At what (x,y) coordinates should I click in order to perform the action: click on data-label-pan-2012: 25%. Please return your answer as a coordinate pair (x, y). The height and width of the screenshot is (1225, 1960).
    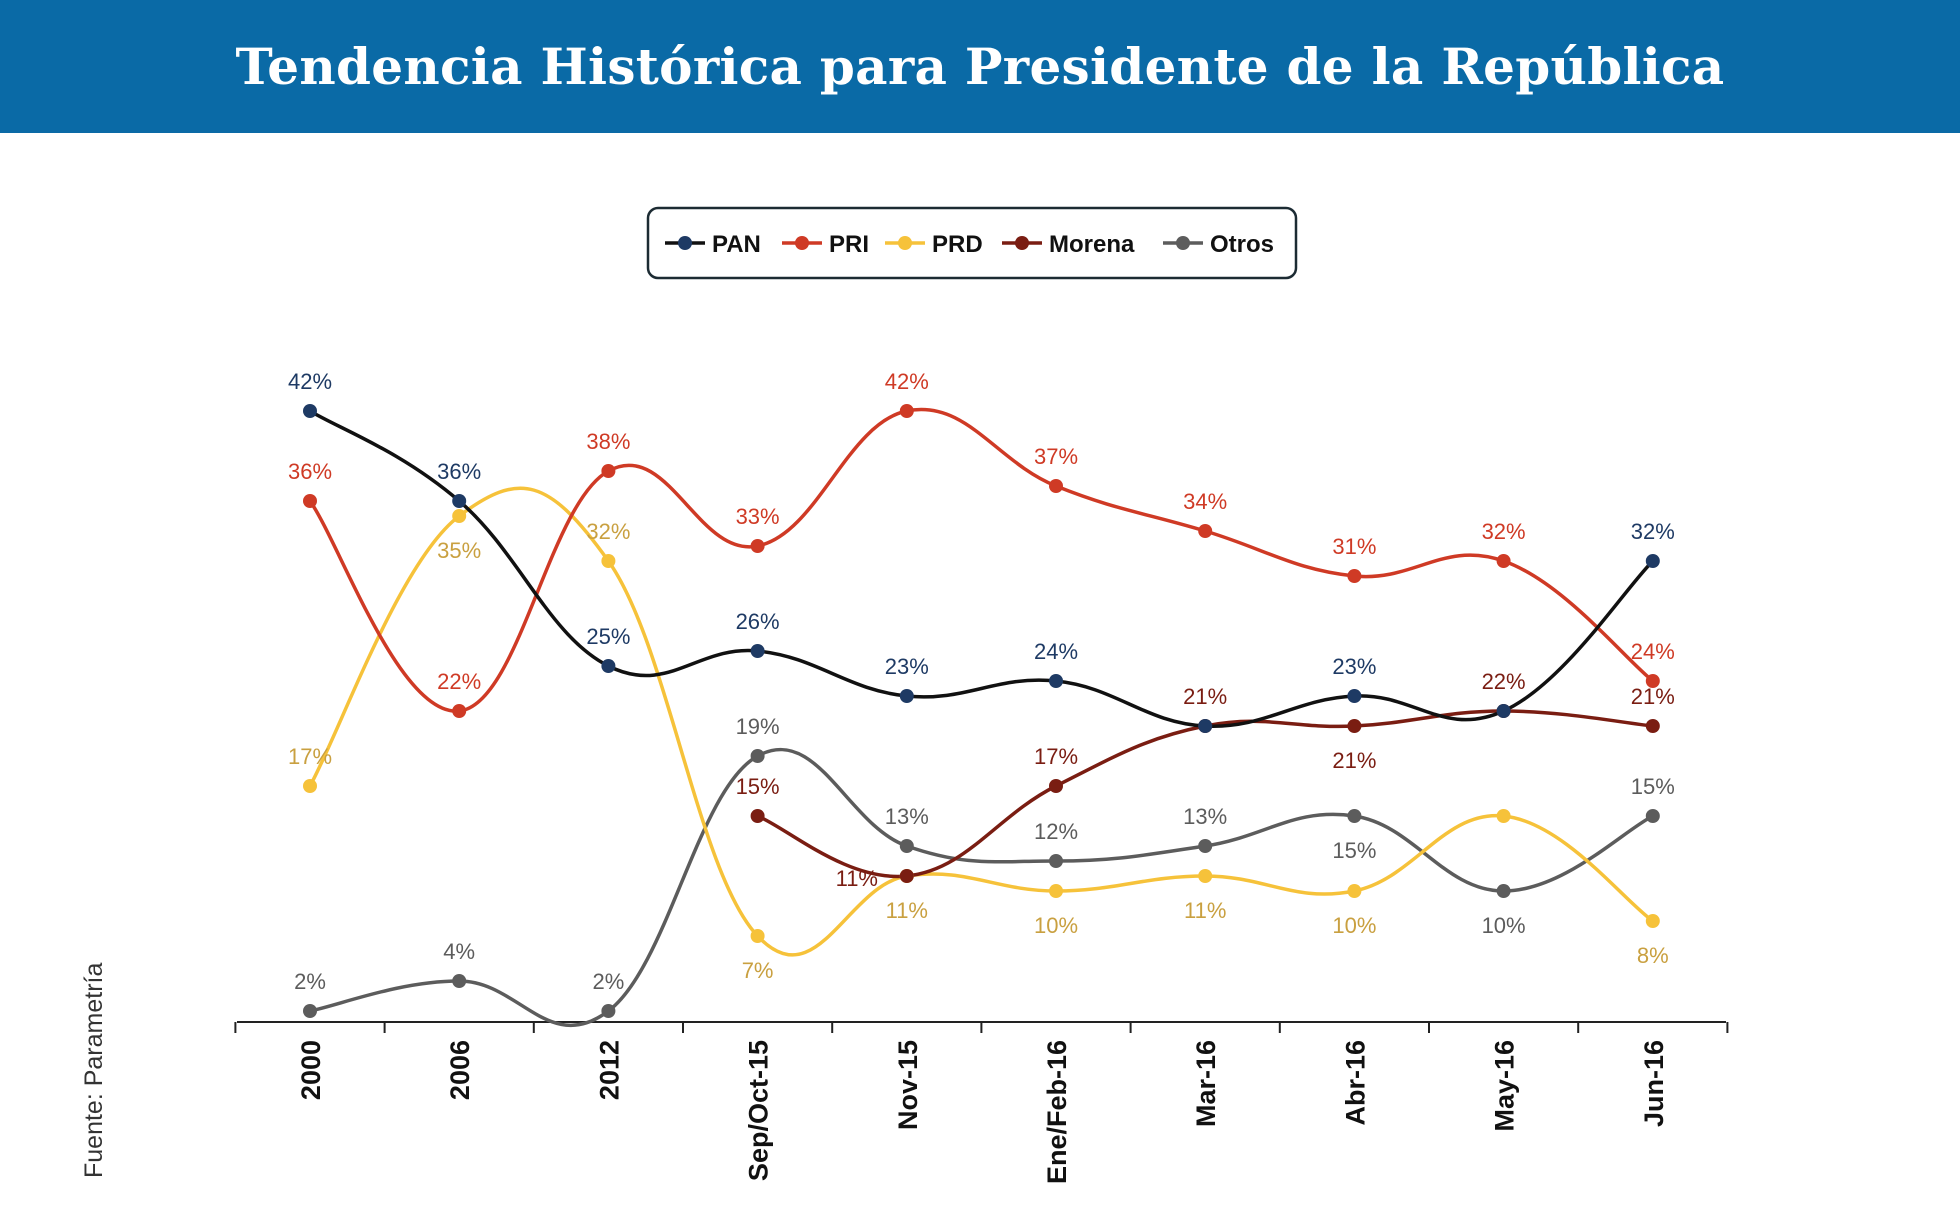
    Looking at the image, I should click on (608, 636).